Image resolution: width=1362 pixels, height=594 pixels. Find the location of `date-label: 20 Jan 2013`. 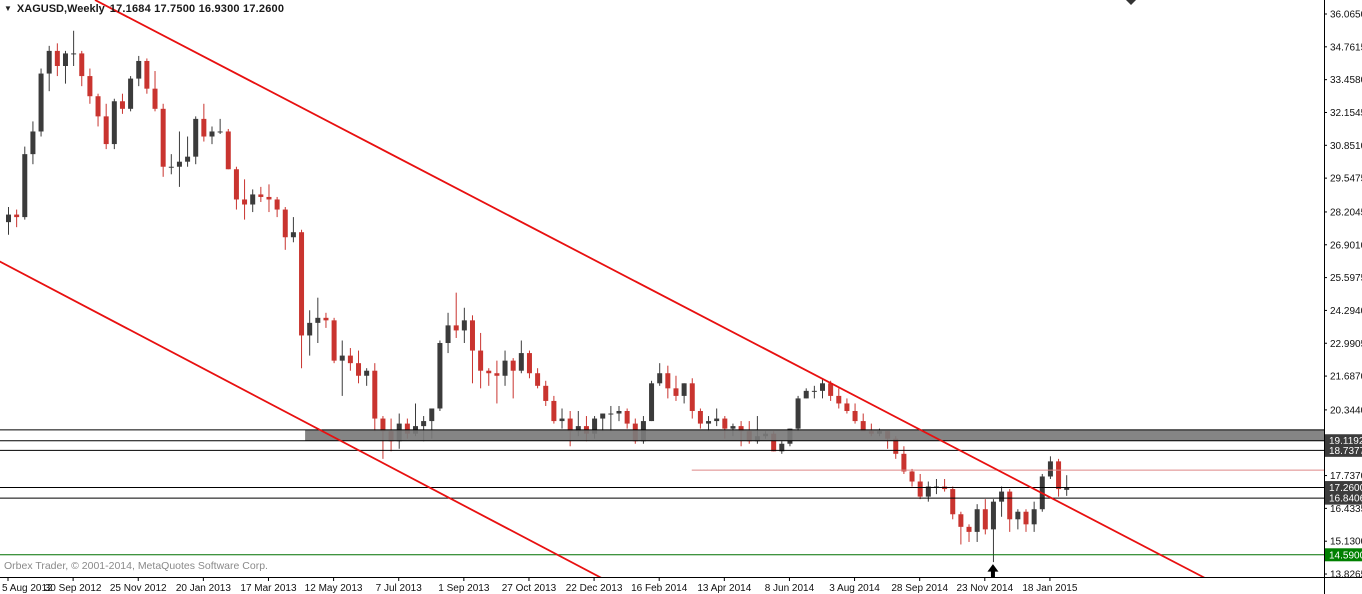

date-label: 20 Jan 2013 is located at coordinates (203, 588).